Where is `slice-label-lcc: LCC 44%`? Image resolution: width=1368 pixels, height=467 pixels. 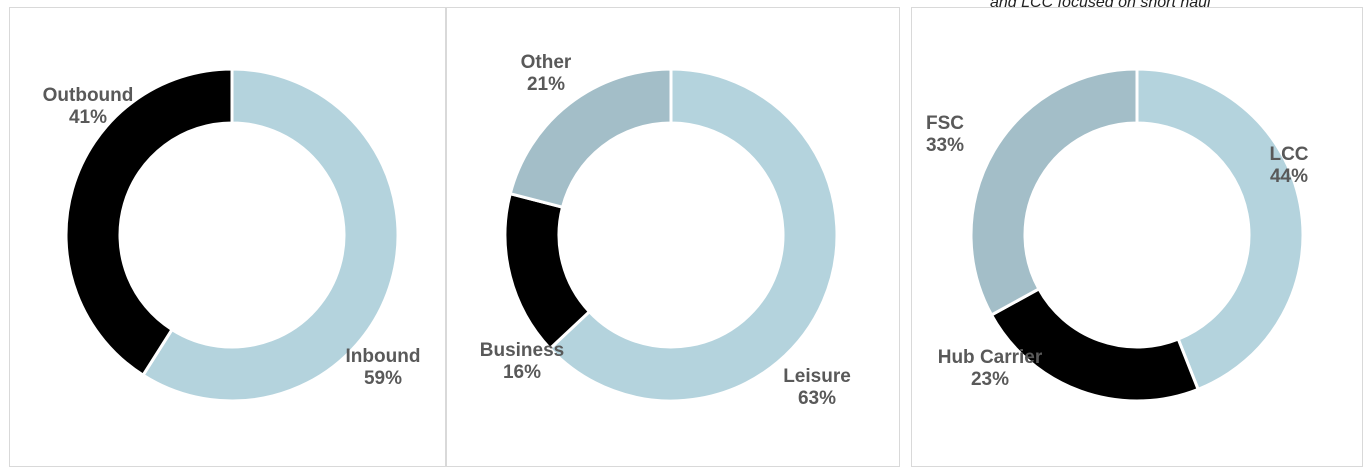 slice-label-lcc: LCC 44% is located at coordinates (1288, 165).